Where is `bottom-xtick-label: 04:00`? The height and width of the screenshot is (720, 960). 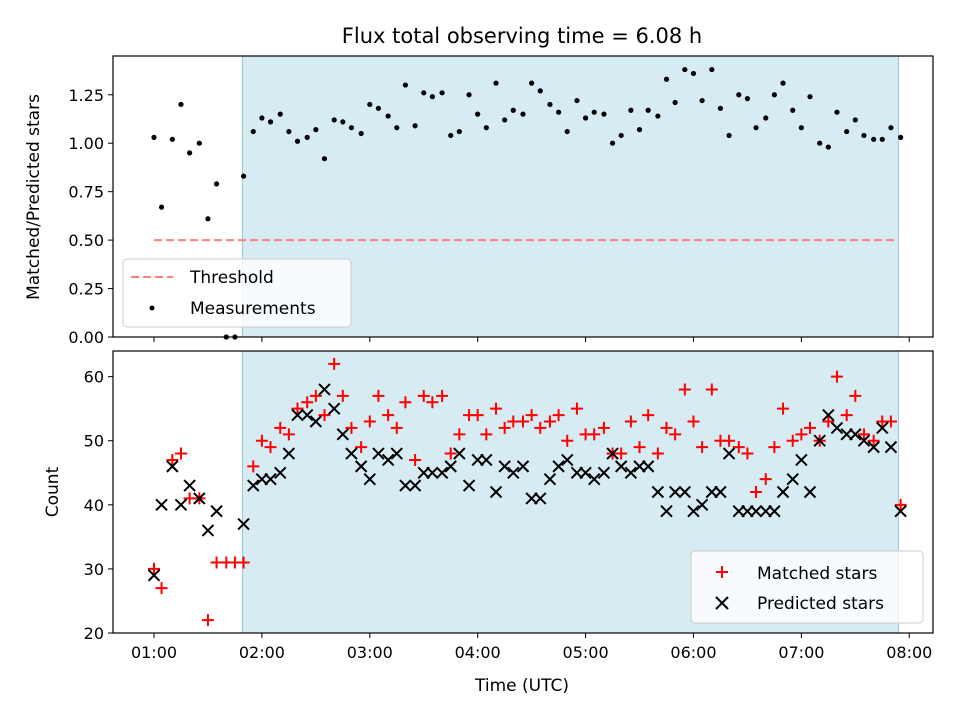
bottom-xtick-label: 04:00 is located at coordinates (478, 652).